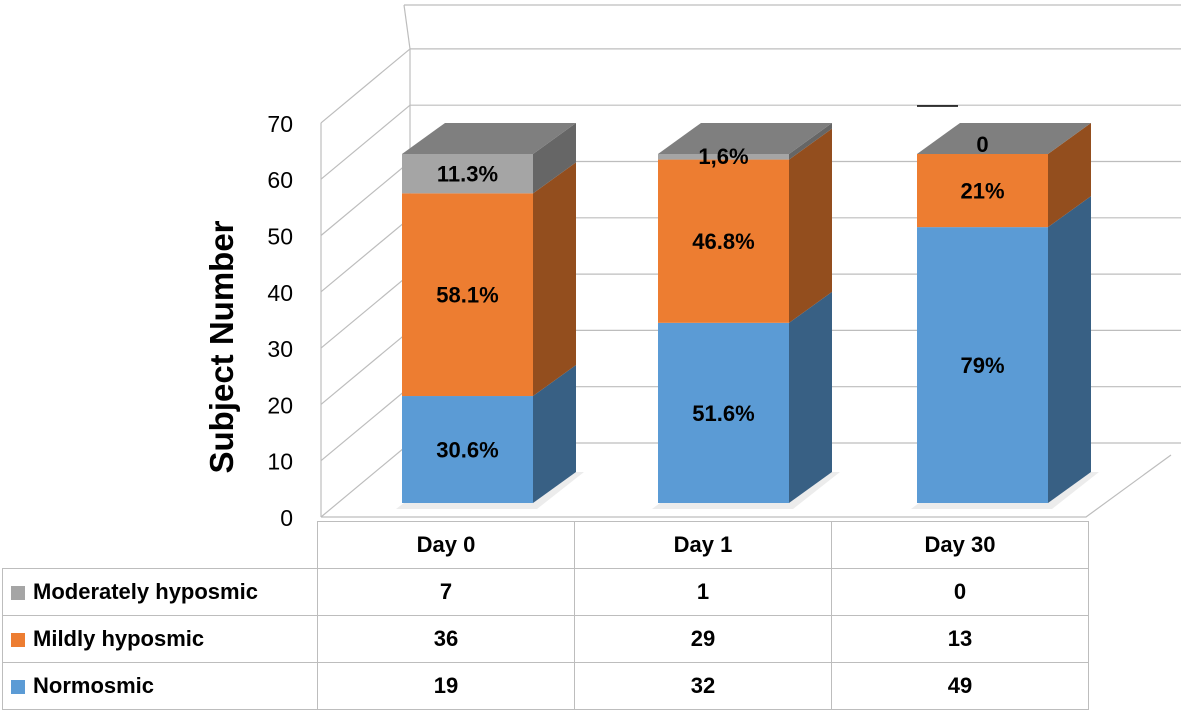 The height and width of the screenshot is (714, 1181). I want to click on data-table-corner, so click(160, 545).